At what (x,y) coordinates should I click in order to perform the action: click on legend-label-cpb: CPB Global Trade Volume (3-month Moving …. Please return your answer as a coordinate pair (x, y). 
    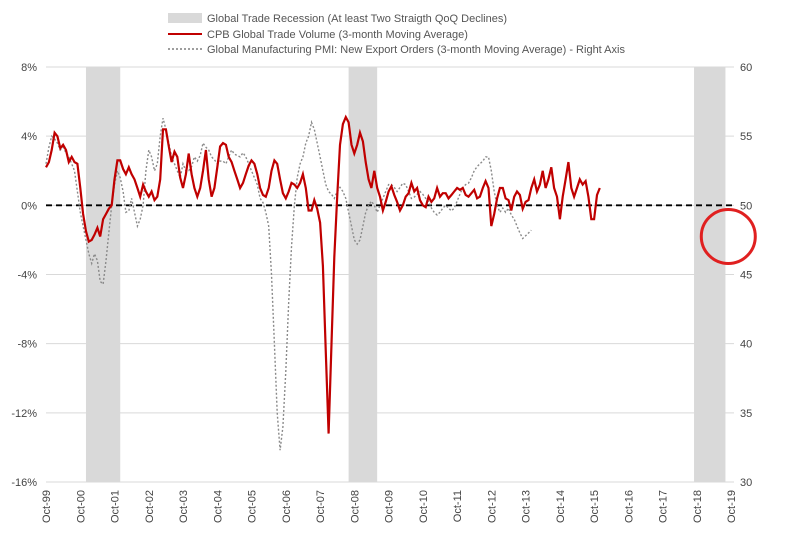
    Looking at the image, I should click on (337, 35).